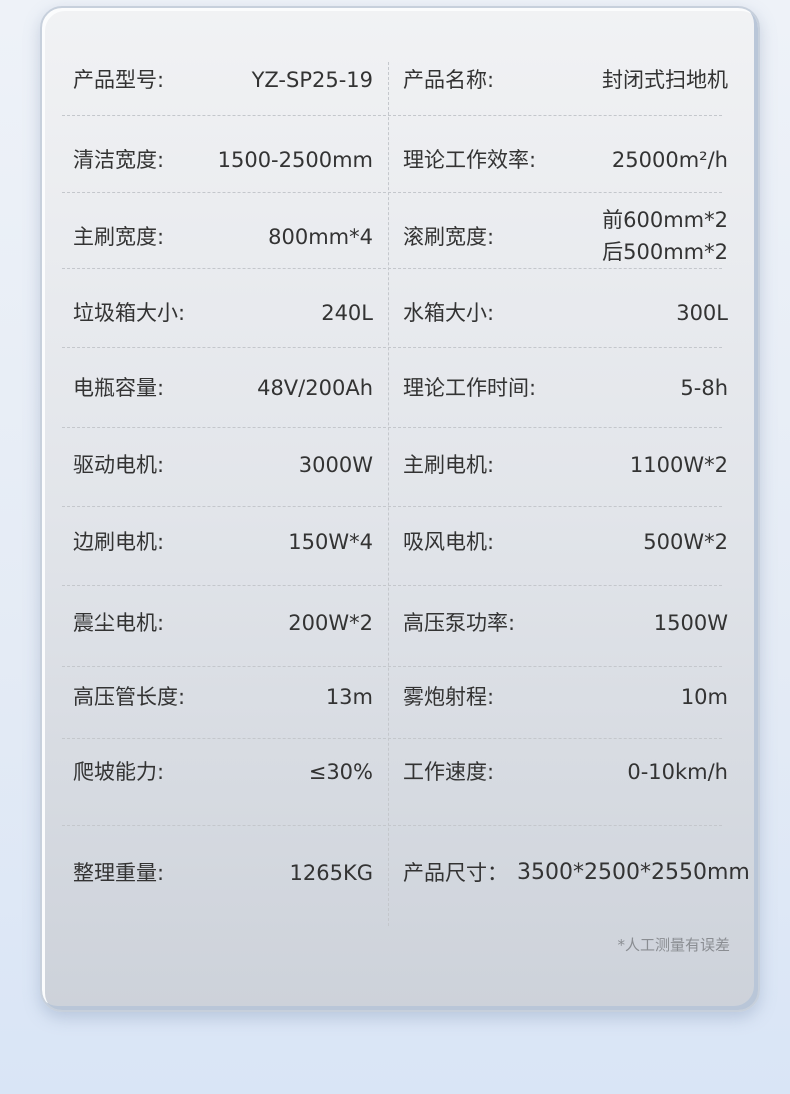  I want to click on spec-value: YZ-SP25-19, so click(312, 80).